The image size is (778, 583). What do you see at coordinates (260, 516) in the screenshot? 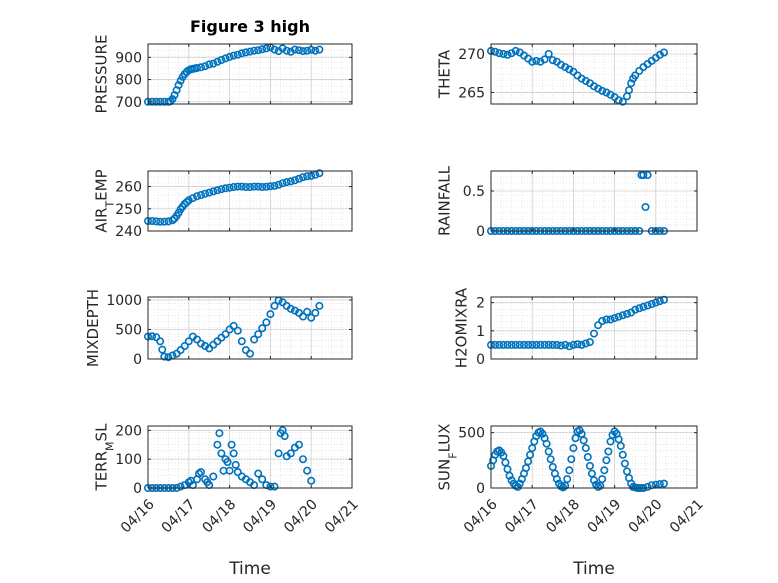
I see `x-tick-label: 04/19` at bounding box center [260, 516].